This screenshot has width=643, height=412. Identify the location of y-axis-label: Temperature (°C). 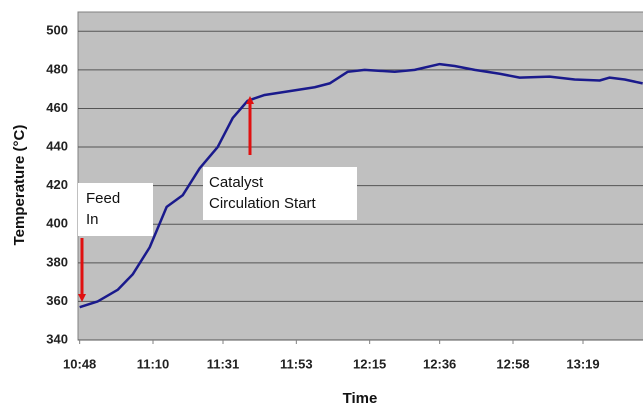
(19, 185).